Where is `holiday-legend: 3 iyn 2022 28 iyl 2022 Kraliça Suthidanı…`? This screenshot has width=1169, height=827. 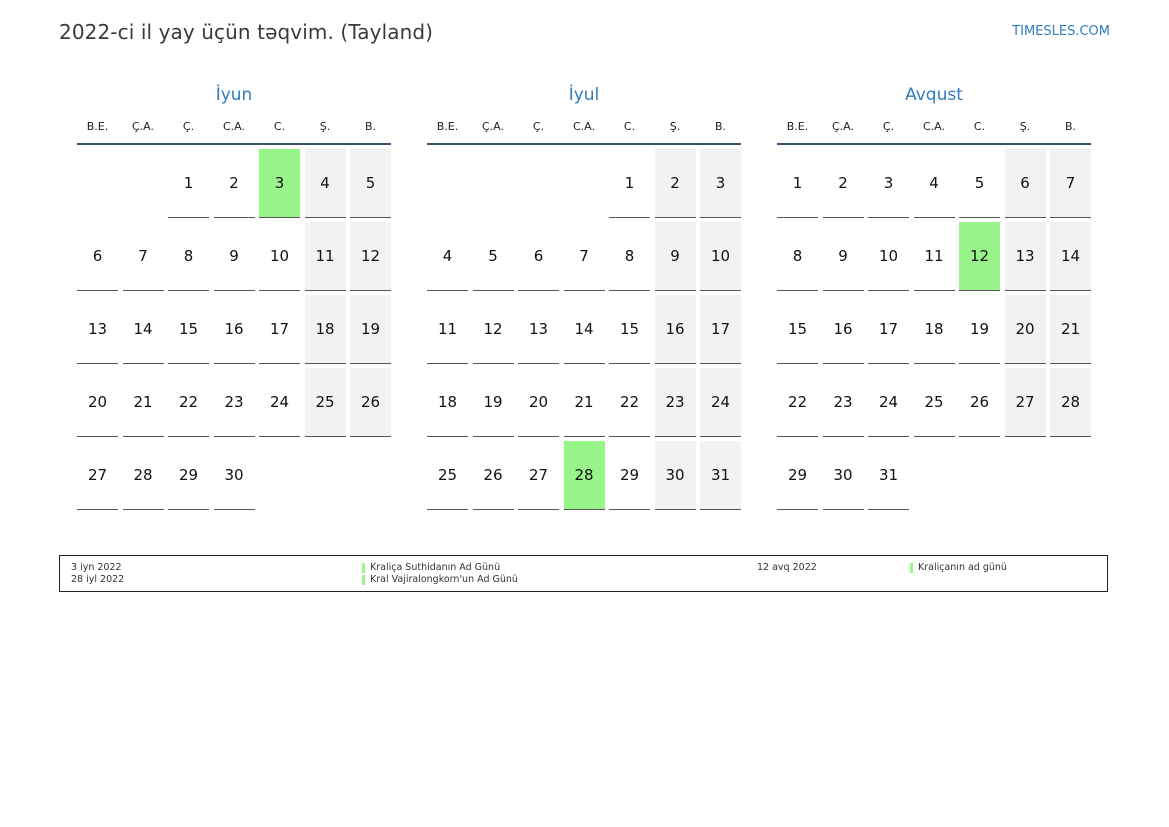
holiday-legend: 3 iyn 2022 28 iyl 2022 Kraliça Suthidanı… is located at coordinates (583, 573).